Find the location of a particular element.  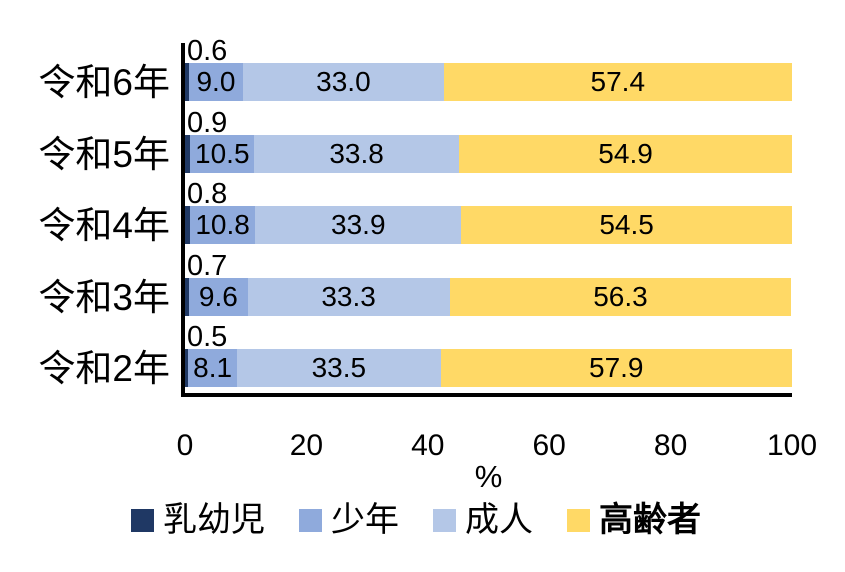

category-label: 令和3年 is located at coordinates (104, 297).